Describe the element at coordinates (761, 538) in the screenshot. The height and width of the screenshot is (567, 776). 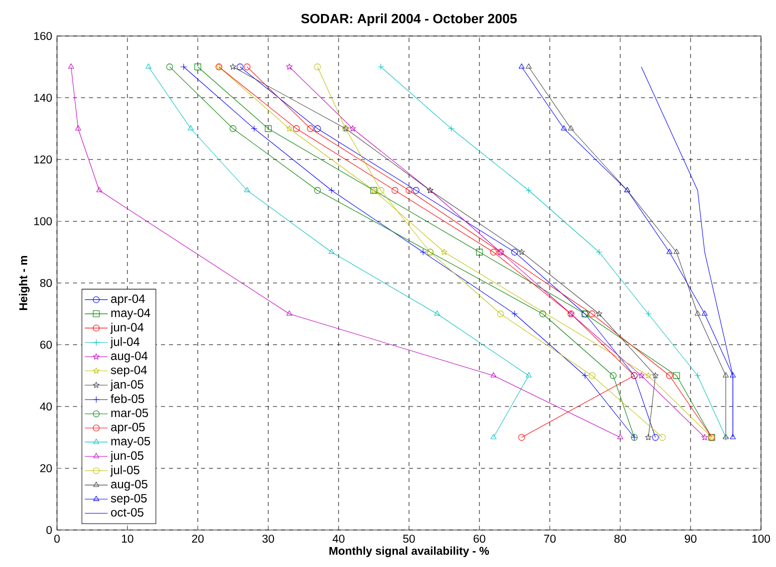
I see `x-tick-label: 100` at that location.